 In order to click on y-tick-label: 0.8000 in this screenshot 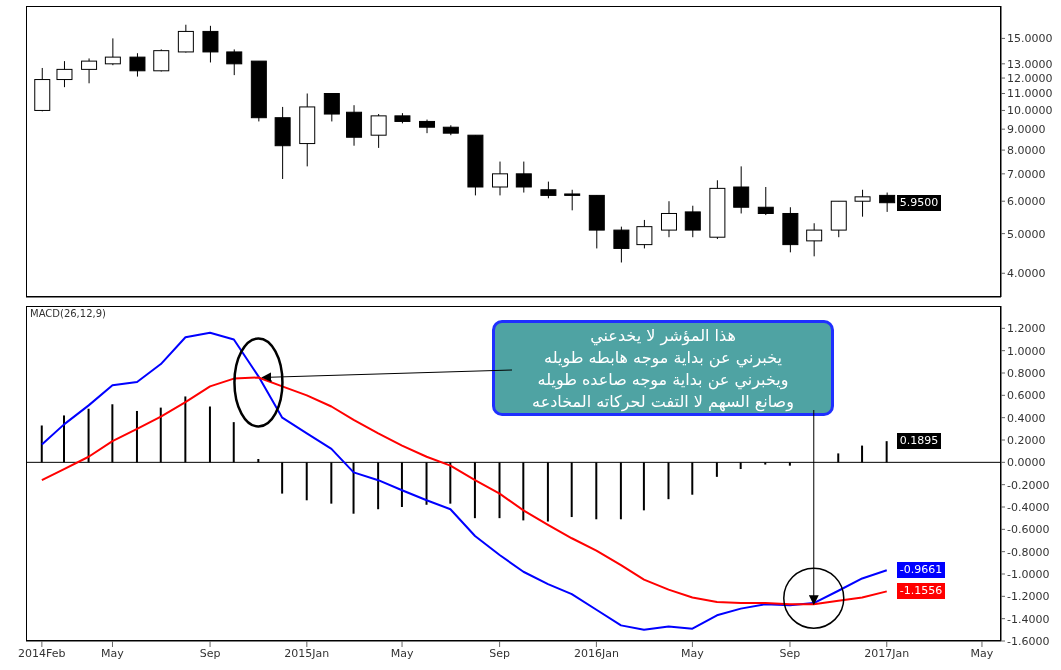, I will do `click(1026, 373)`.